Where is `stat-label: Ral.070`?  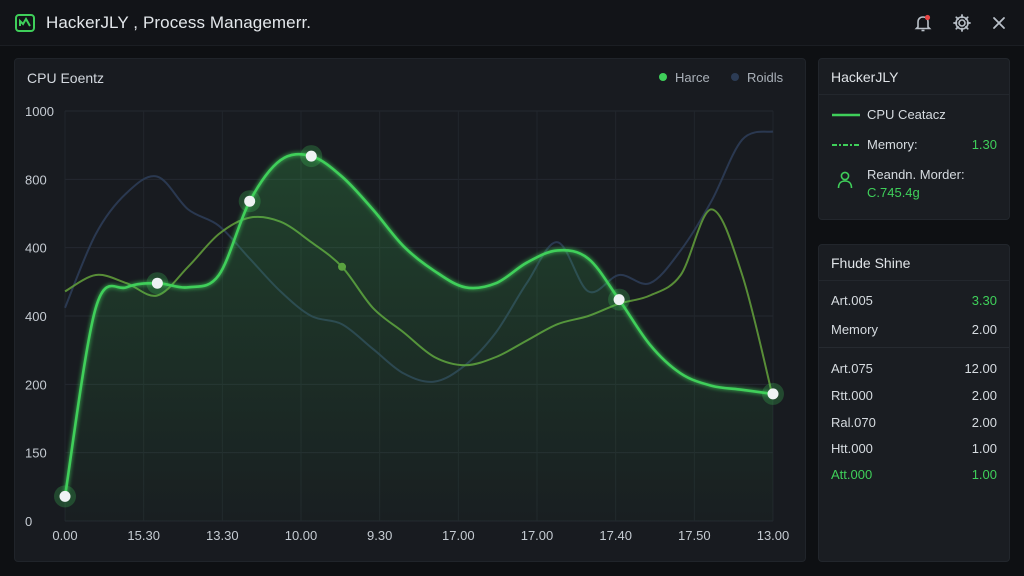 stat-label: Ral.070 is located at coordinates (853, 422).